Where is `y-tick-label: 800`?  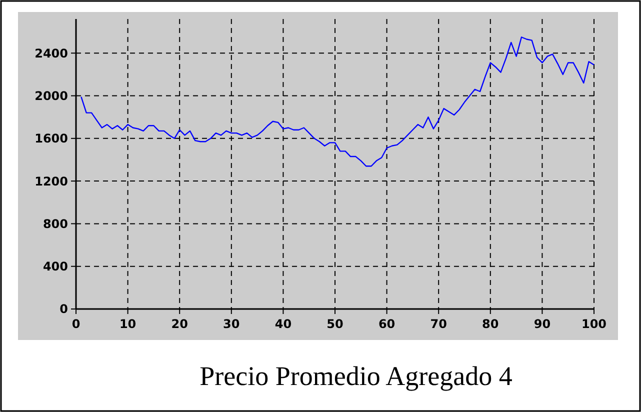 y-tick-label: 800 is located at coordinates (55, 223).